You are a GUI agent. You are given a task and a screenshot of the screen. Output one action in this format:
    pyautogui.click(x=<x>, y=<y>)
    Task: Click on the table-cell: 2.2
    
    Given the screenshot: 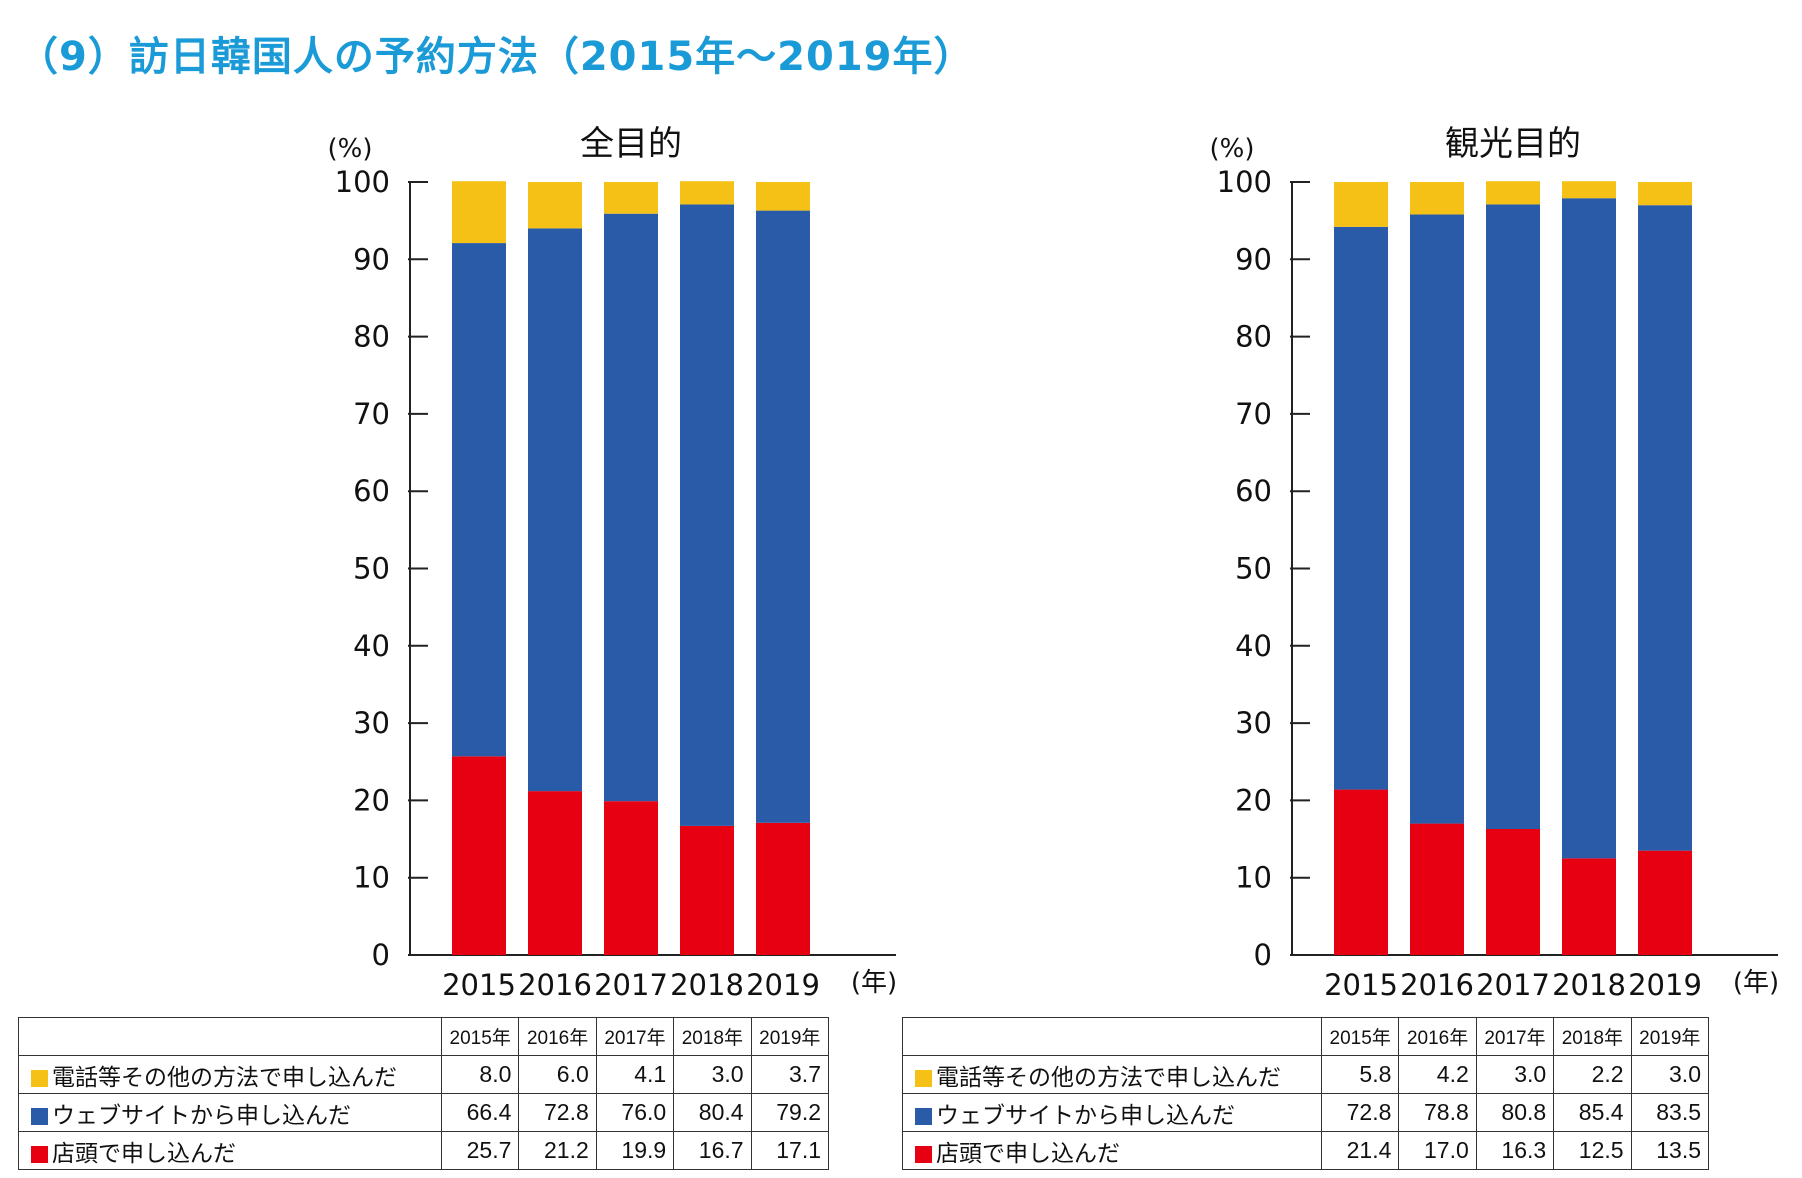 What is the action you would take?
    pyautogui.click(x=1592, y=1074)
    